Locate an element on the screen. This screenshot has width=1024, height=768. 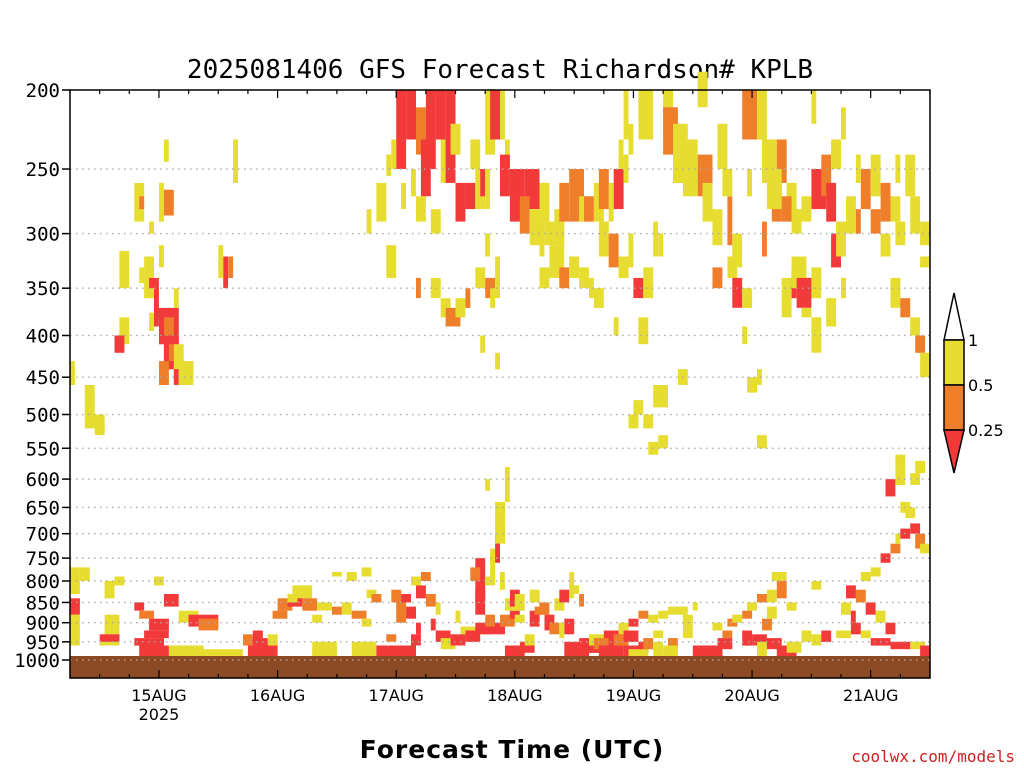
y-tick-label: 900 is located at coordinates (43, 624).